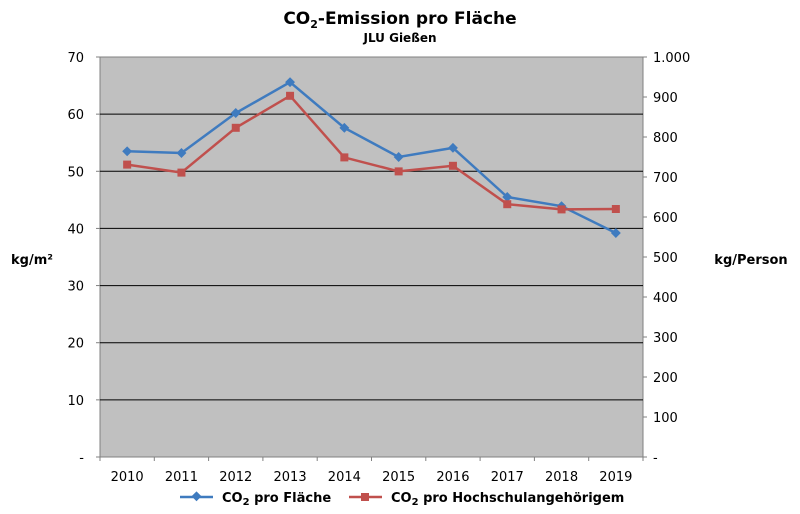 The height and width of the screenshot is (514, 800). Describe the element at coordinates (665, 338) in the screenshot. I see `y-right-tick-label: 300` at that location.